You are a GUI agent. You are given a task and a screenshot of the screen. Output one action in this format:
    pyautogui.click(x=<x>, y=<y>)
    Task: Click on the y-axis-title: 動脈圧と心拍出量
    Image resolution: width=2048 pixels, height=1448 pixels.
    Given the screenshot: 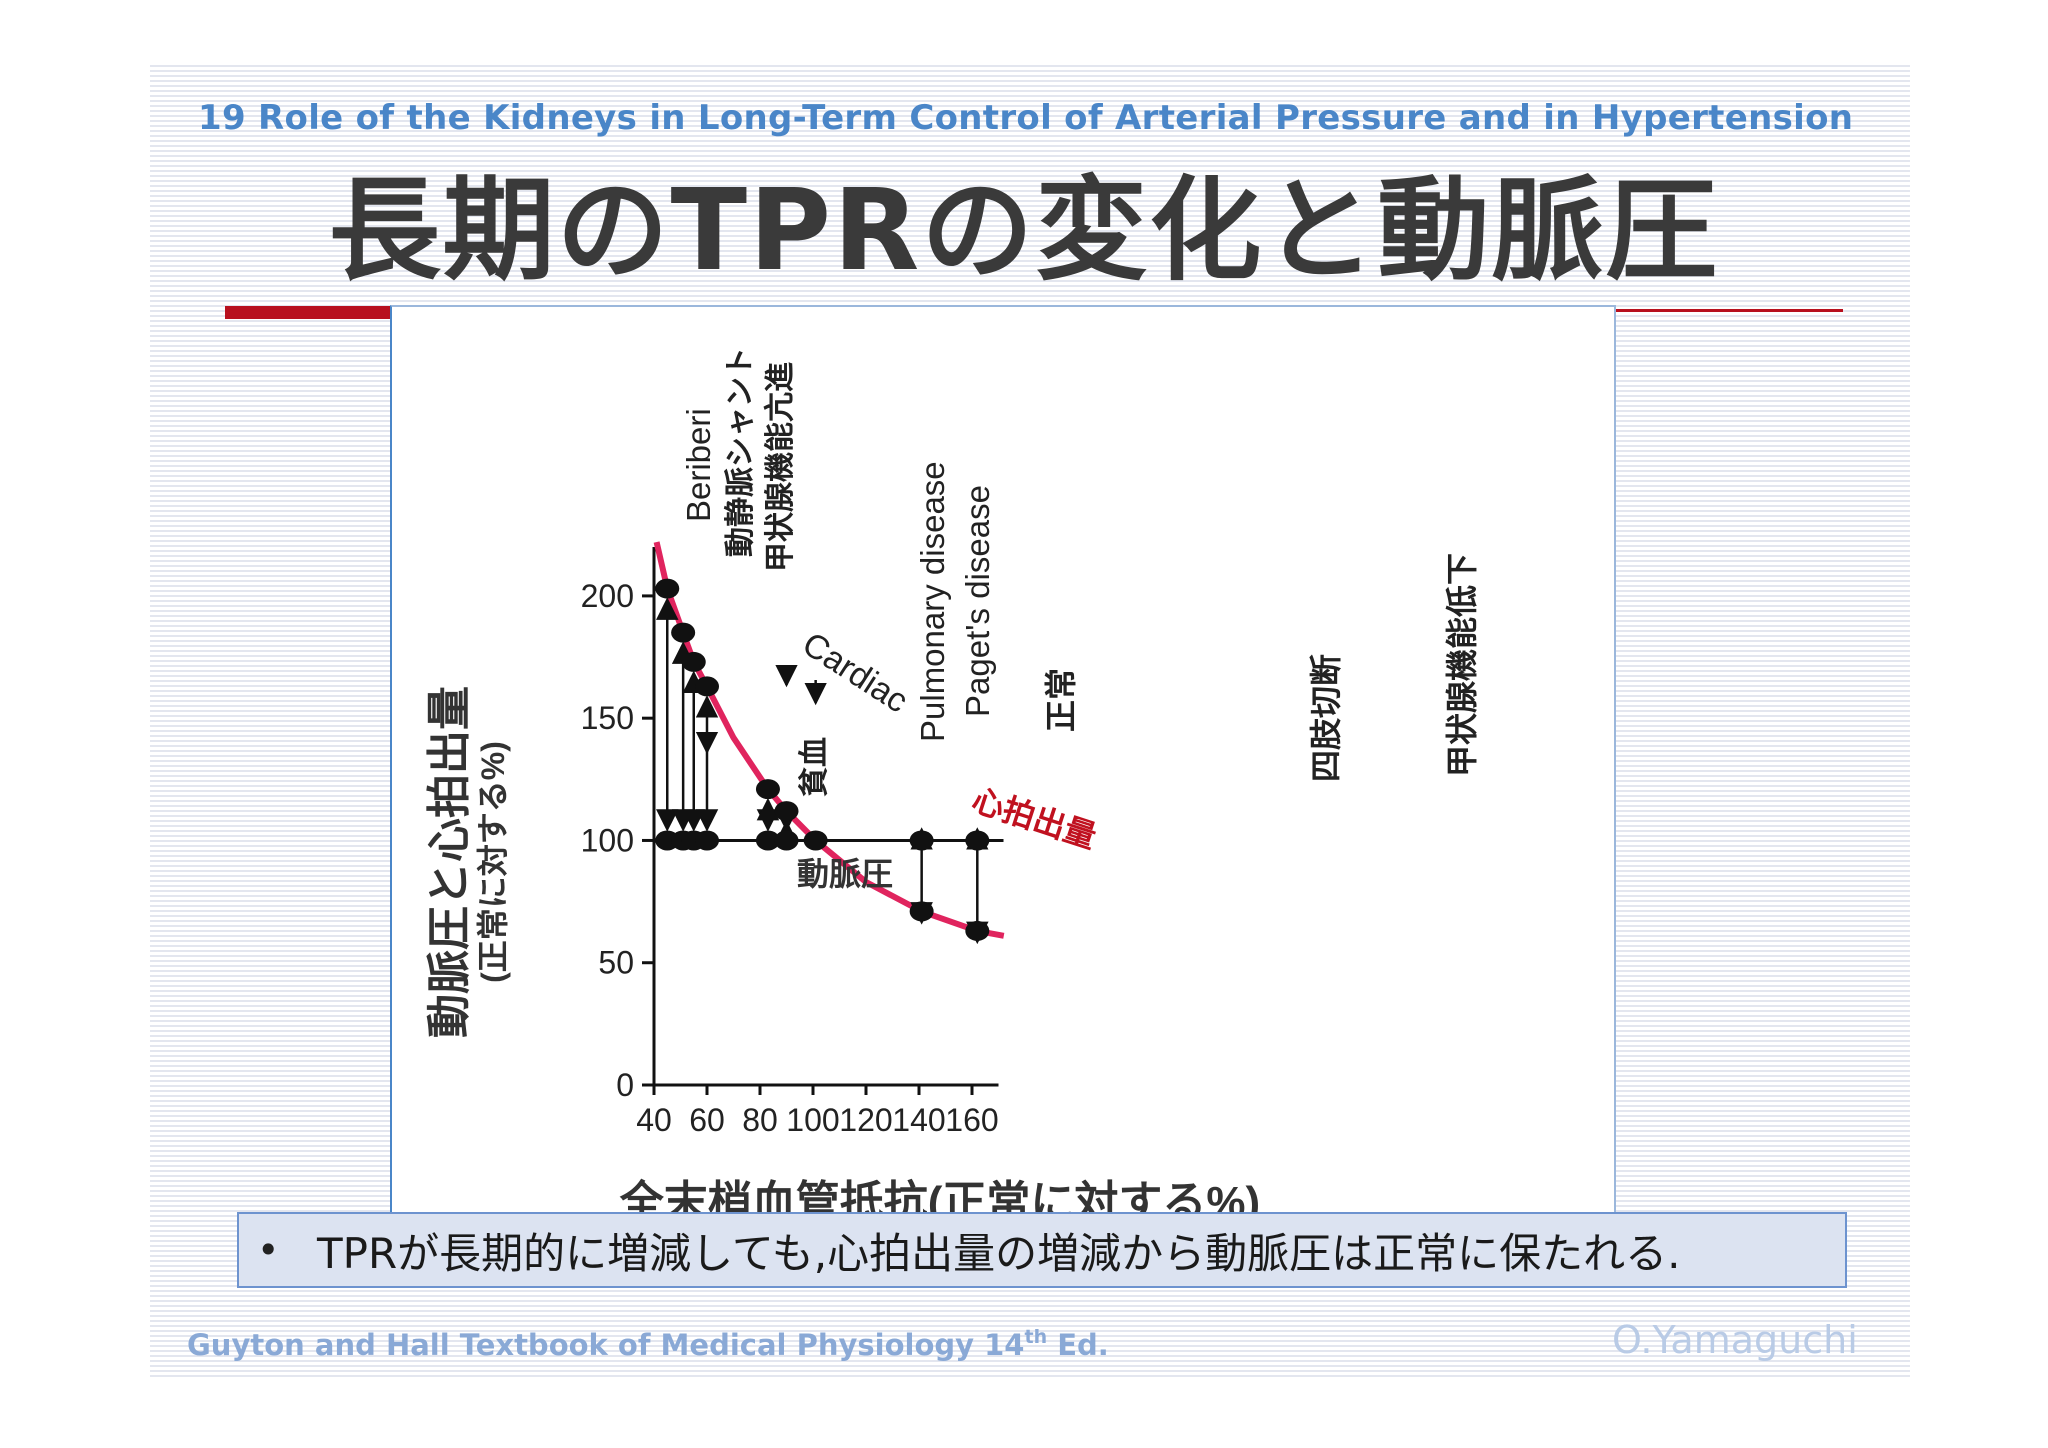 What is the action you would take?
    pyautogui.click(x=449, y=862)
    